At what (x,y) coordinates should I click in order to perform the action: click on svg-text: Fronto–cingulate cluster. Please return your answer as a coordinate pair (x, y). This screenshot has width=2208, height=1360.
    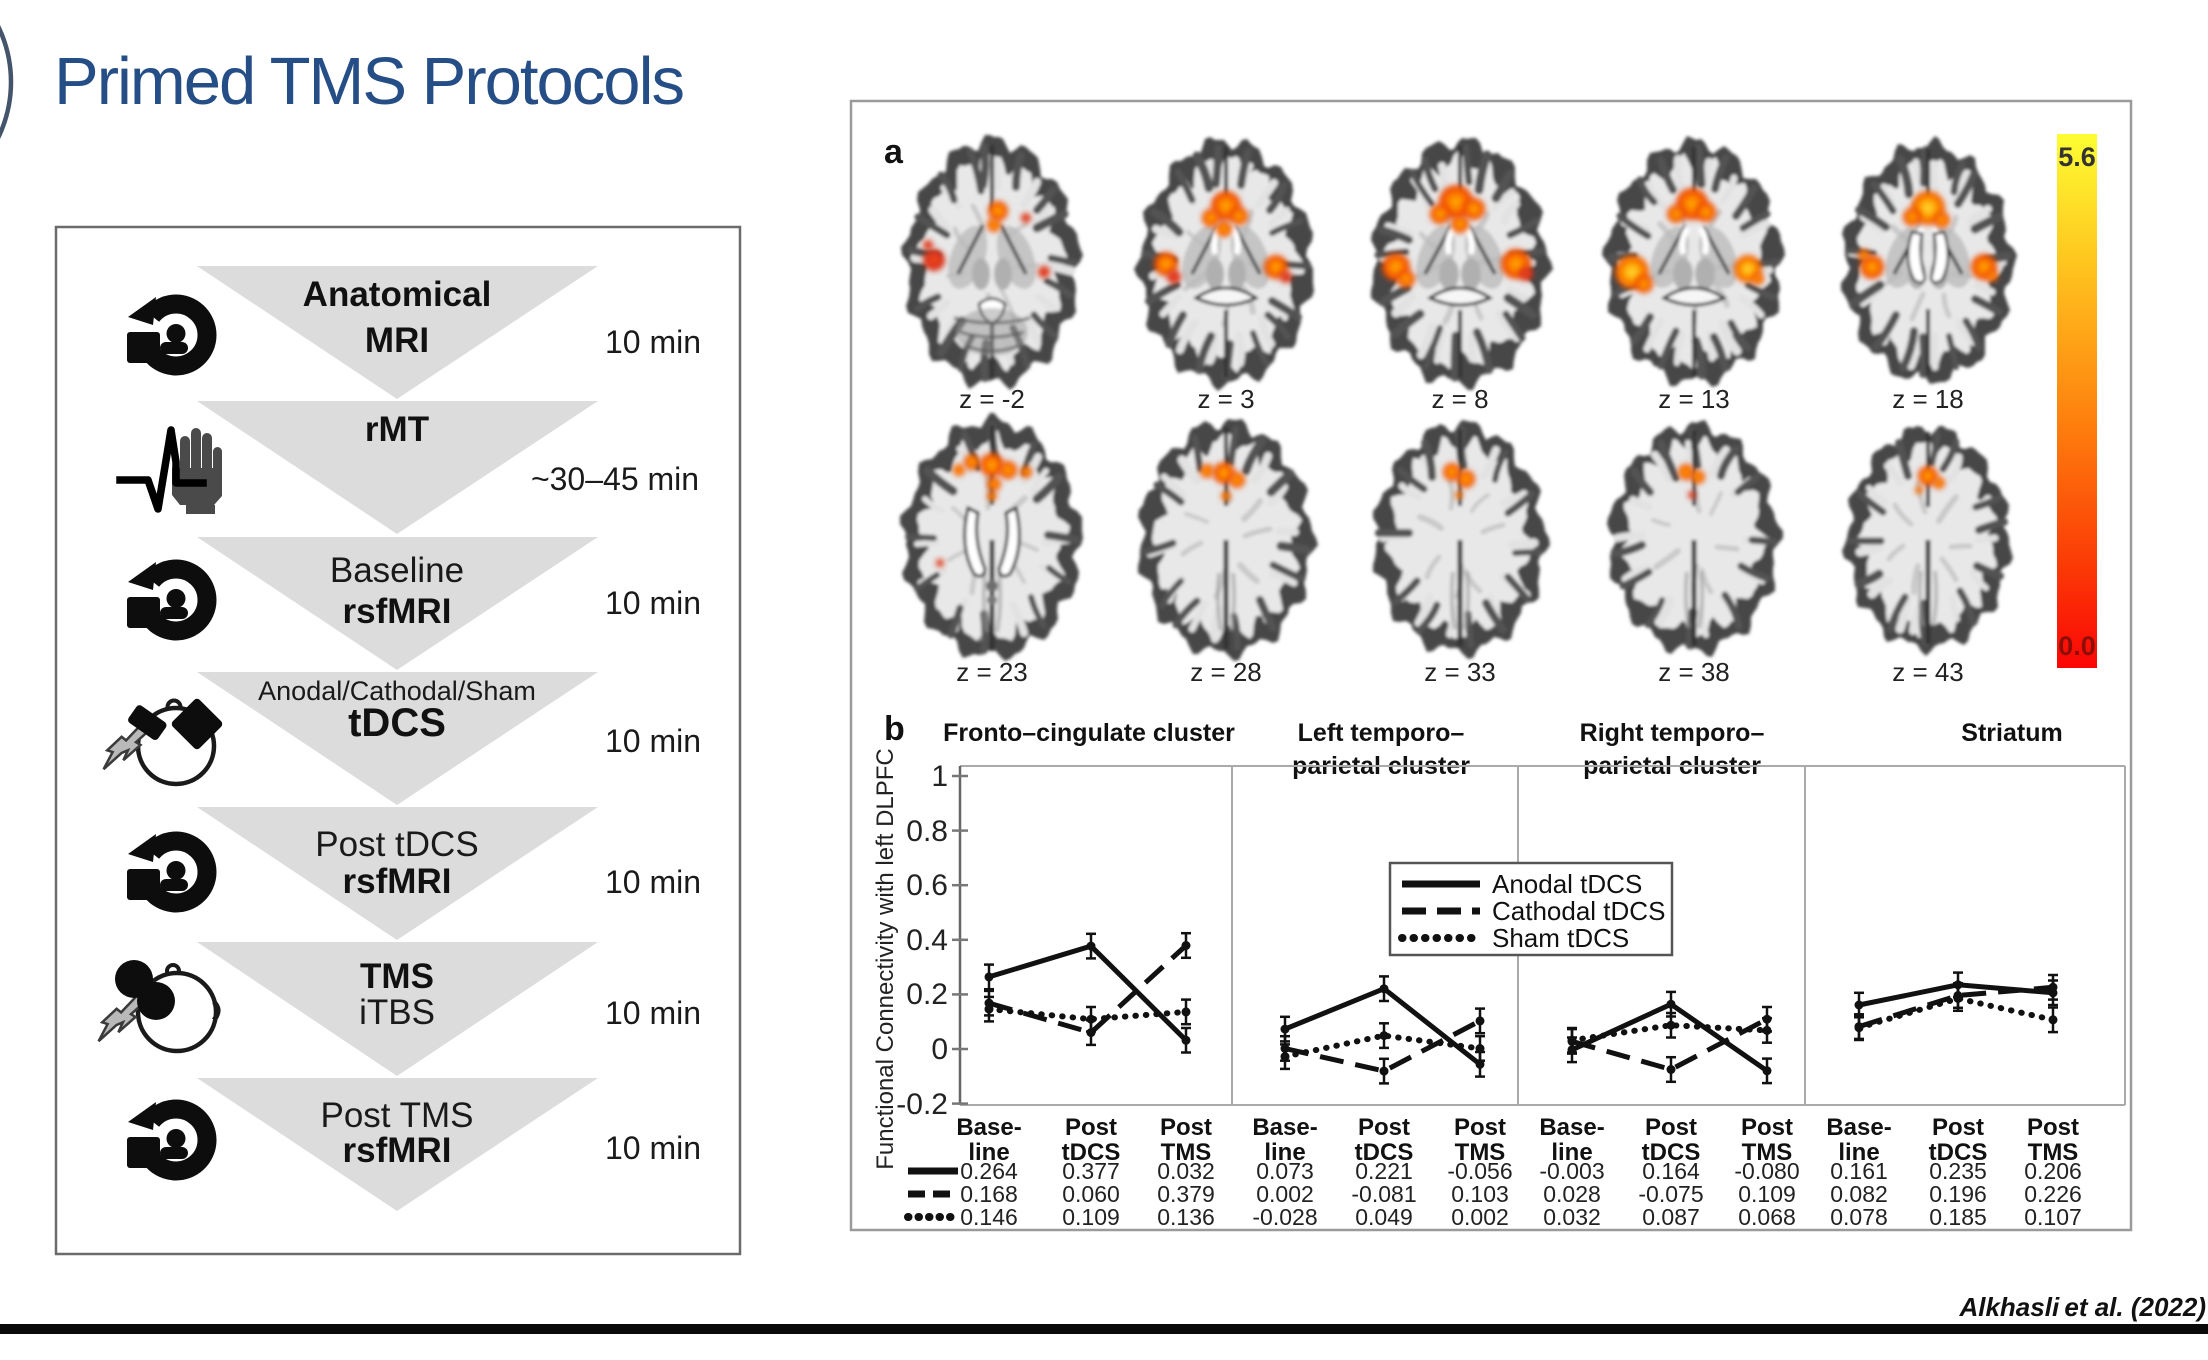
    Looking at the image, I should click on (1089, 733).